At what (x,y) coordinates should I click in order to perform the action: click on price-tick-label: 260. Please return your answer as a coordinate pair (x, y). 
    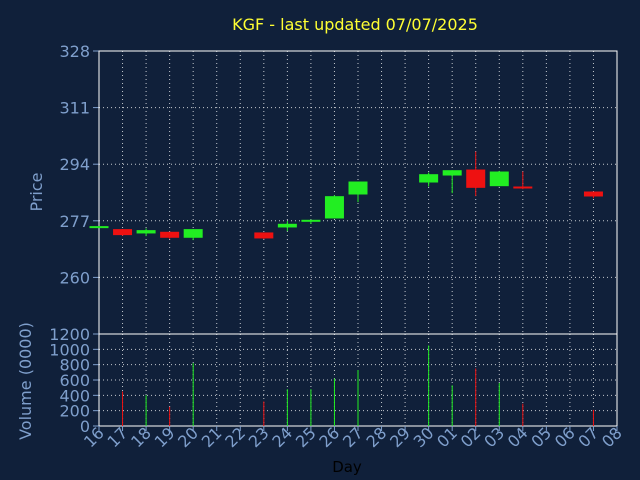
    Looking at the image, I should click on (74, 277).